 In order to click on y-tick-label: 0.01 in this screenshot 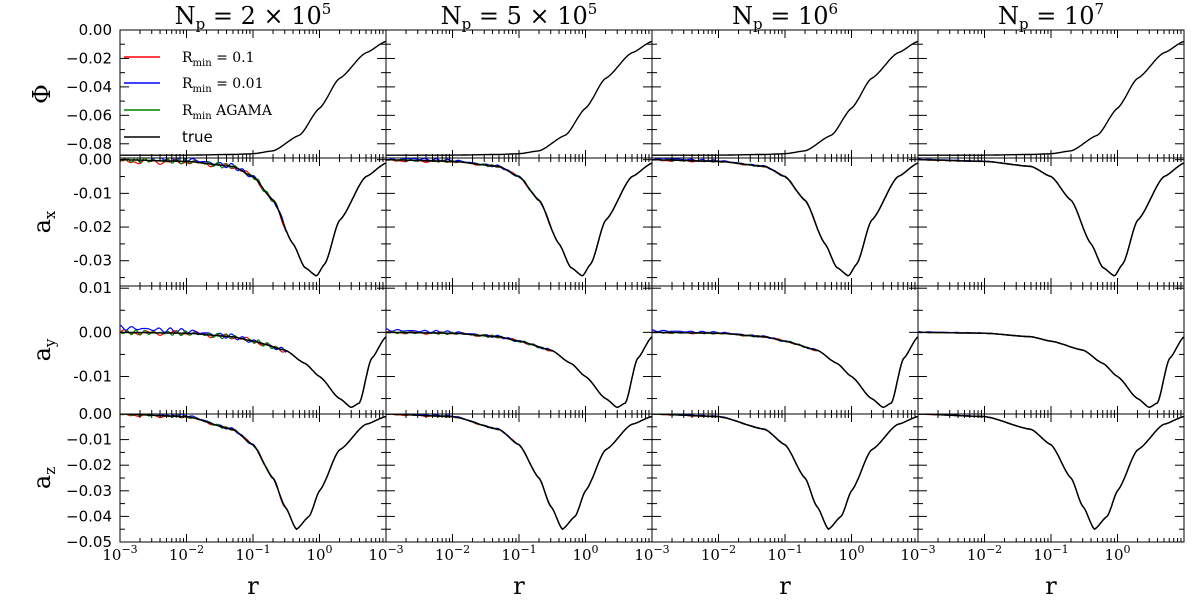, I will do `click(95, 288)`.